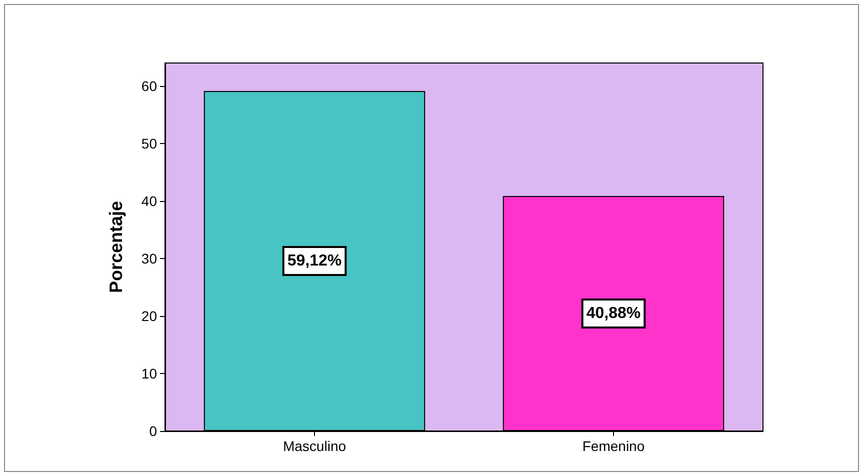  I want to click on y-axis-title: Porcentaje, so click(116, 247).